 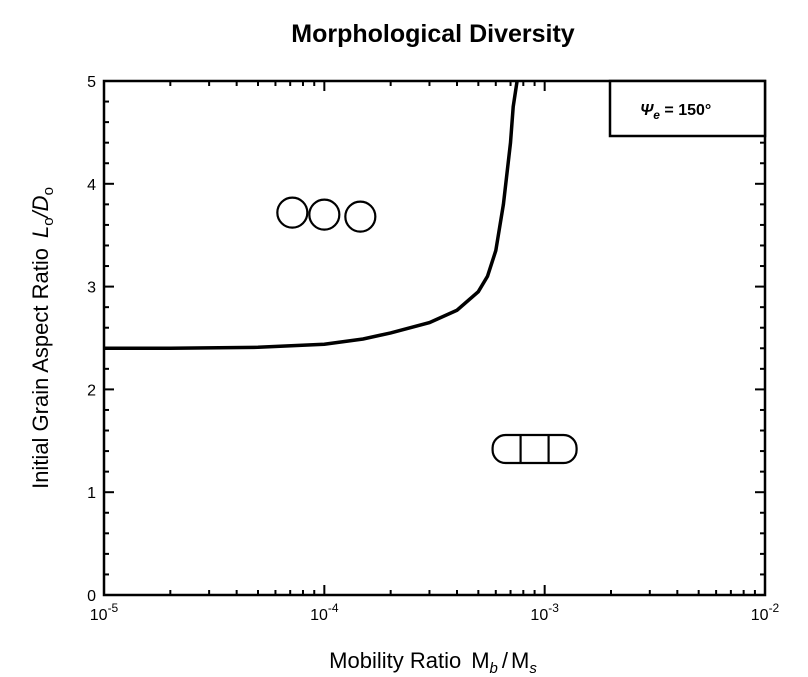 What do you see at coordinates (494, 668) in the screenshot?
I see `x-axis-sub1: b` at bounding box center [494, 668].